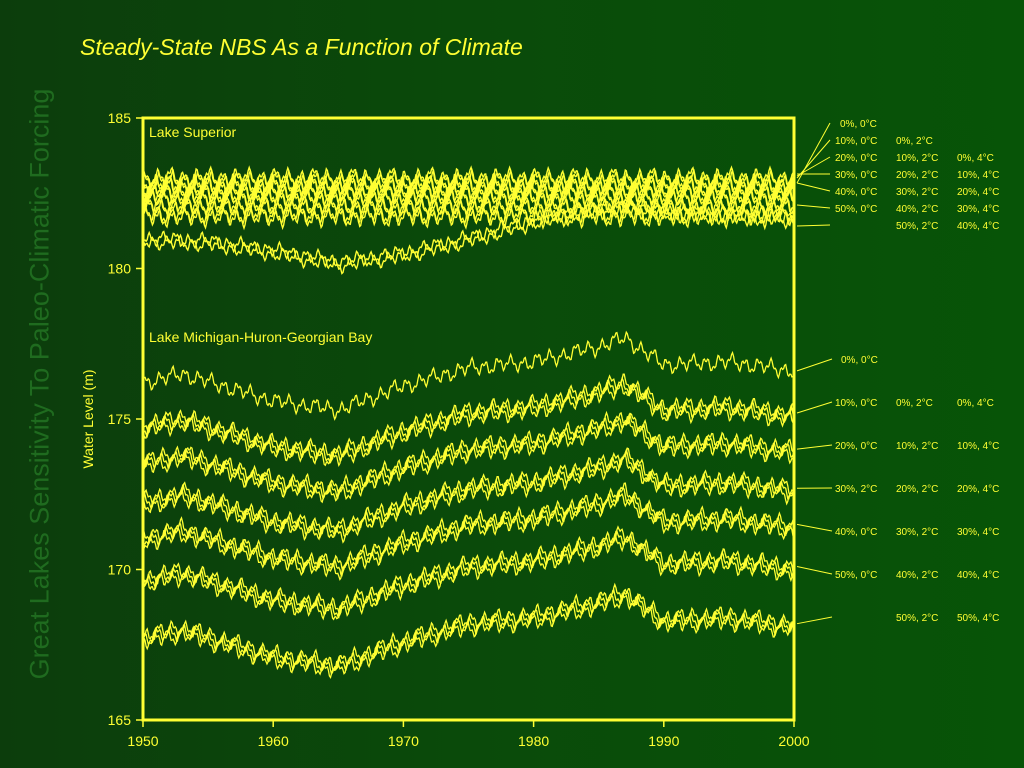 This screenshot has height=768, width=1024. I want to click on x-tick-label: 1960, so click(273, 741).